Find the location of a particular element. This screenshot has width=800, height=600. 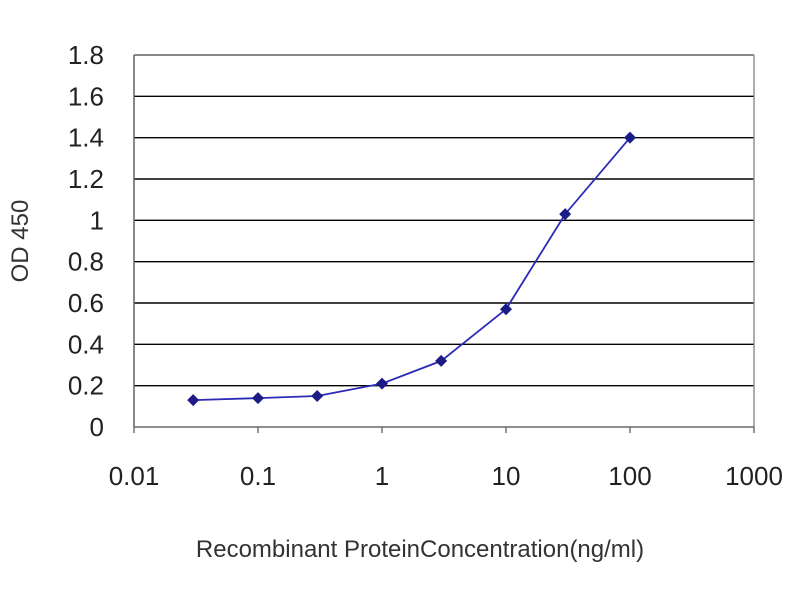

y-tick-labels: 0 0.2 0.4 0.6 0.8 1 1.2 1.4 1.6 1.8 is located at coordinates (86, 241).